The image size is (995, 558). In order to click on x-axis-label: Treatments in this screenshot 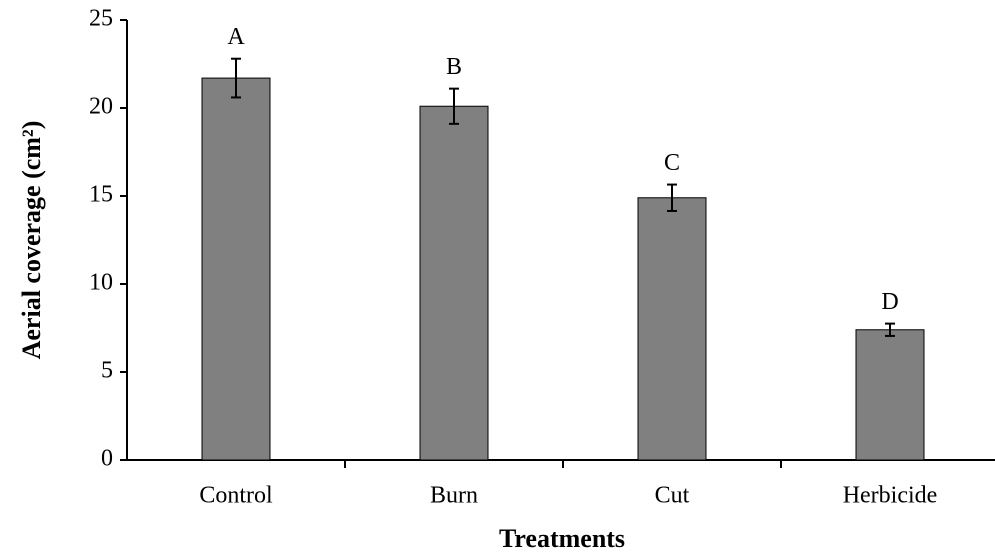, I will do `click(562, 538)`.